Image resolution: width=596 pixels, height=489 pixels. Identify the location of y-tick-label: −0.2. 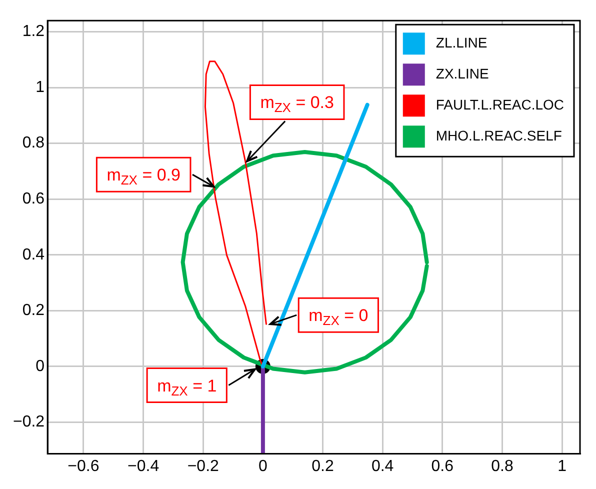
(28, 422).